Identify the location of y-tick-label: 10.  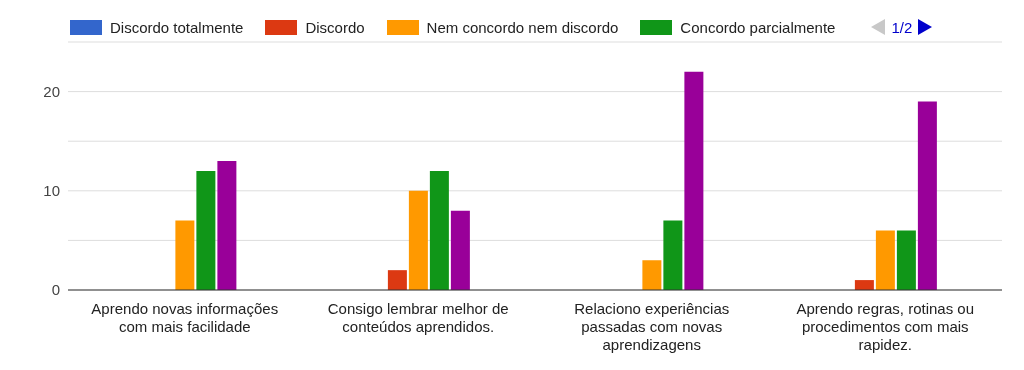
(51, 191).